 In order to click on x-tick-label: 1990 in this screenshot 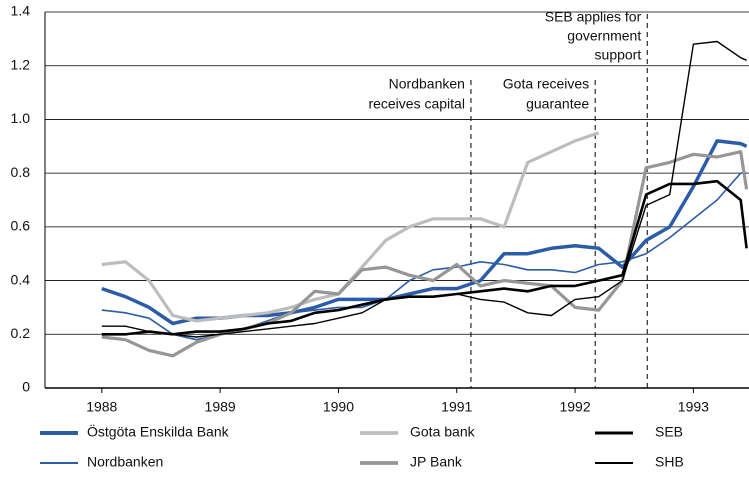, I will do `click(338, 407)`.